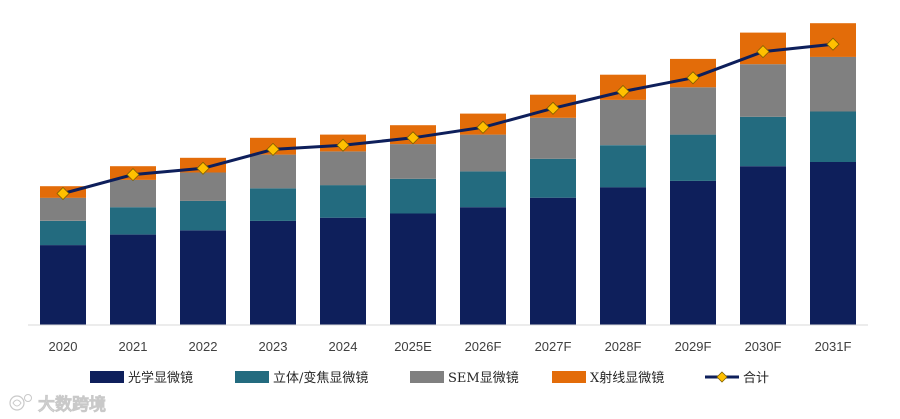  What do you see at coordinates (833, 346) in the screenshot?
I see `x-tick-label: 2031F` at bounding box center [833, 346].